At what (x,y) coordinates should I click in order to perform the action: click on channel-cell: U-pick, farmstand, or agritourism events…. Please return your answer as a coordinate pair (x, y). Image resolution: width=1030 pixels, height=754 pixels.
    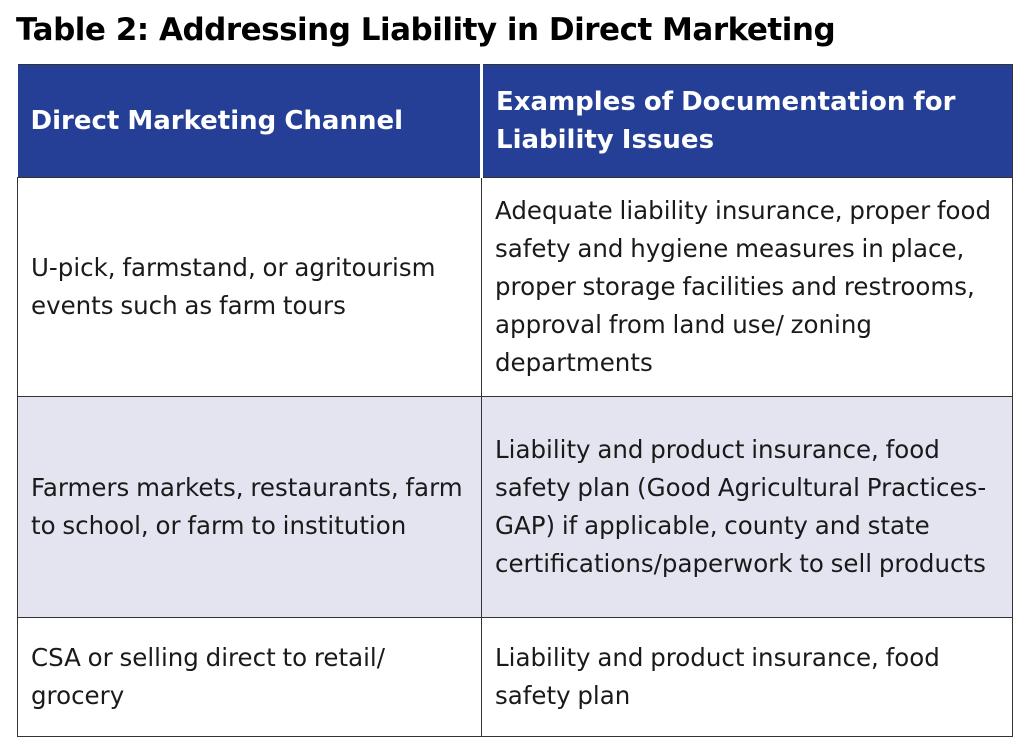
    Looking at the image, I should click on (249, 287).